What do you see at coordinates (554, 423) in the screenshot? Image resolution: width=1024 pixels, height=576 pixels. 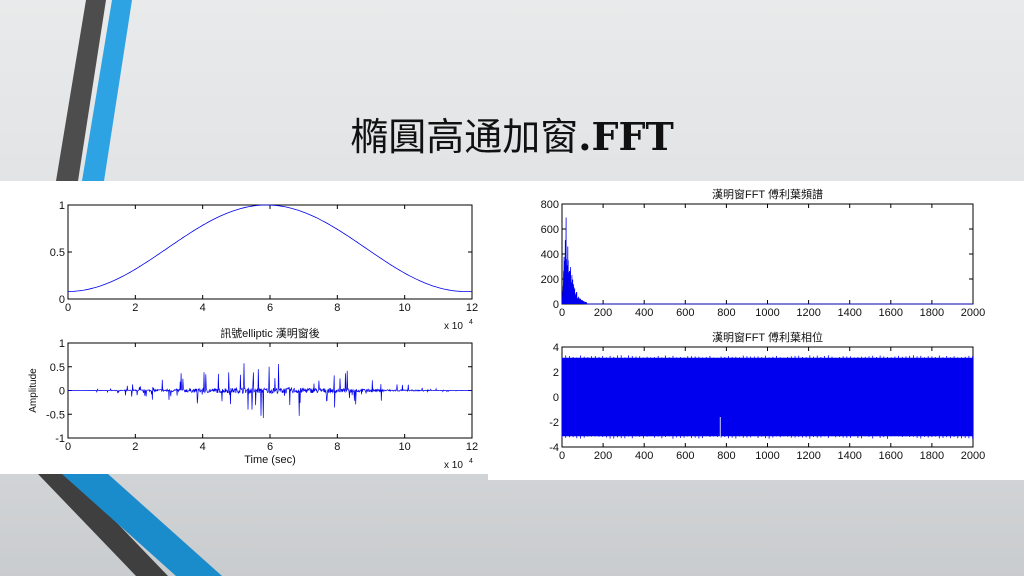 I see `y-tick-label: -2` at bounding box center [554, 423].